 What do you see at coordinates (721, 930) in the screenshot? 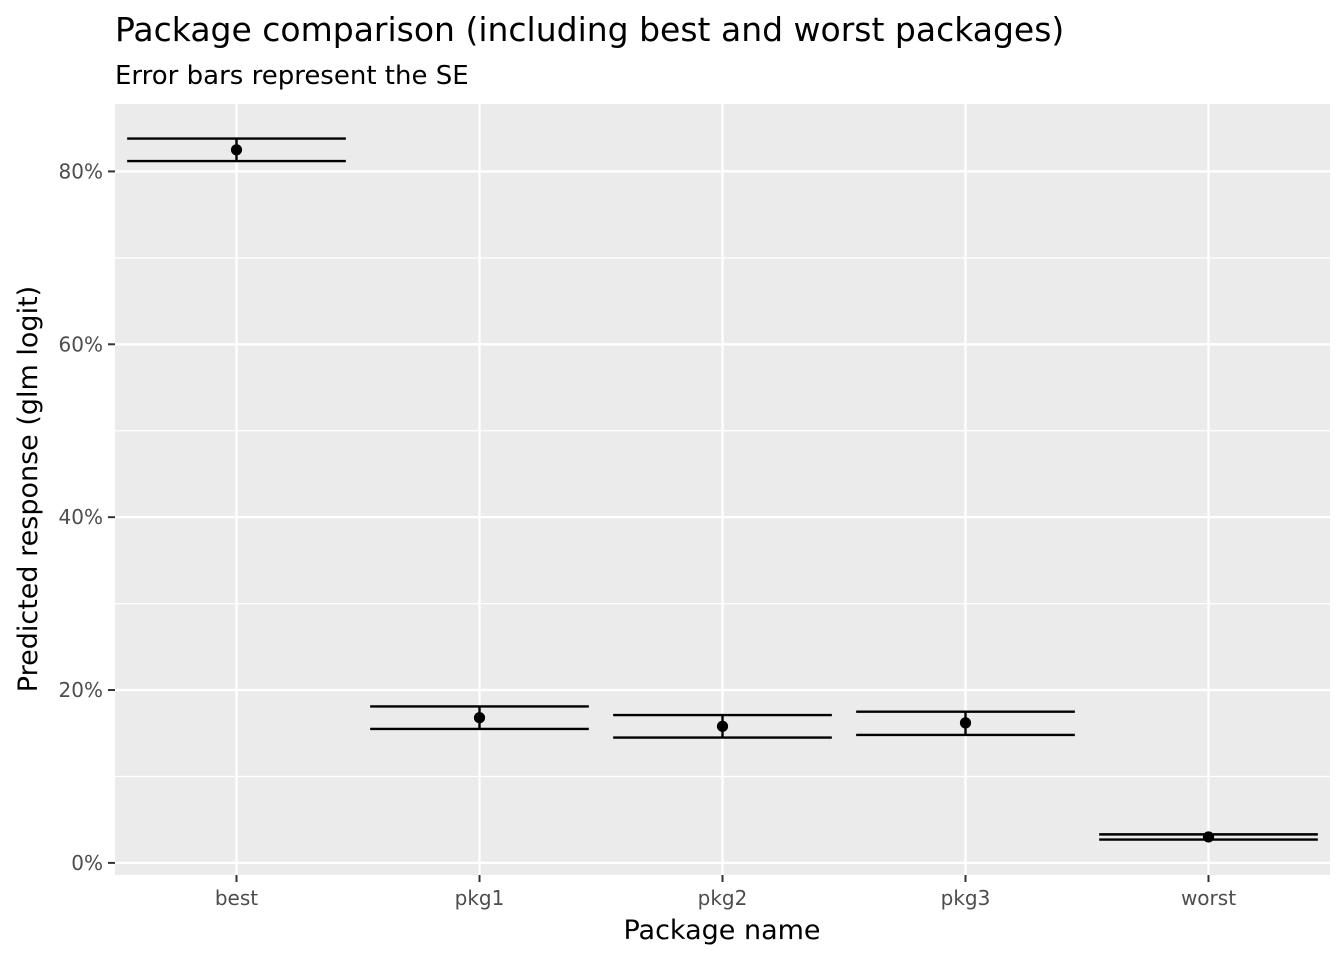
I see `x-axis-title: Package name` at bounding box center [721, 930].